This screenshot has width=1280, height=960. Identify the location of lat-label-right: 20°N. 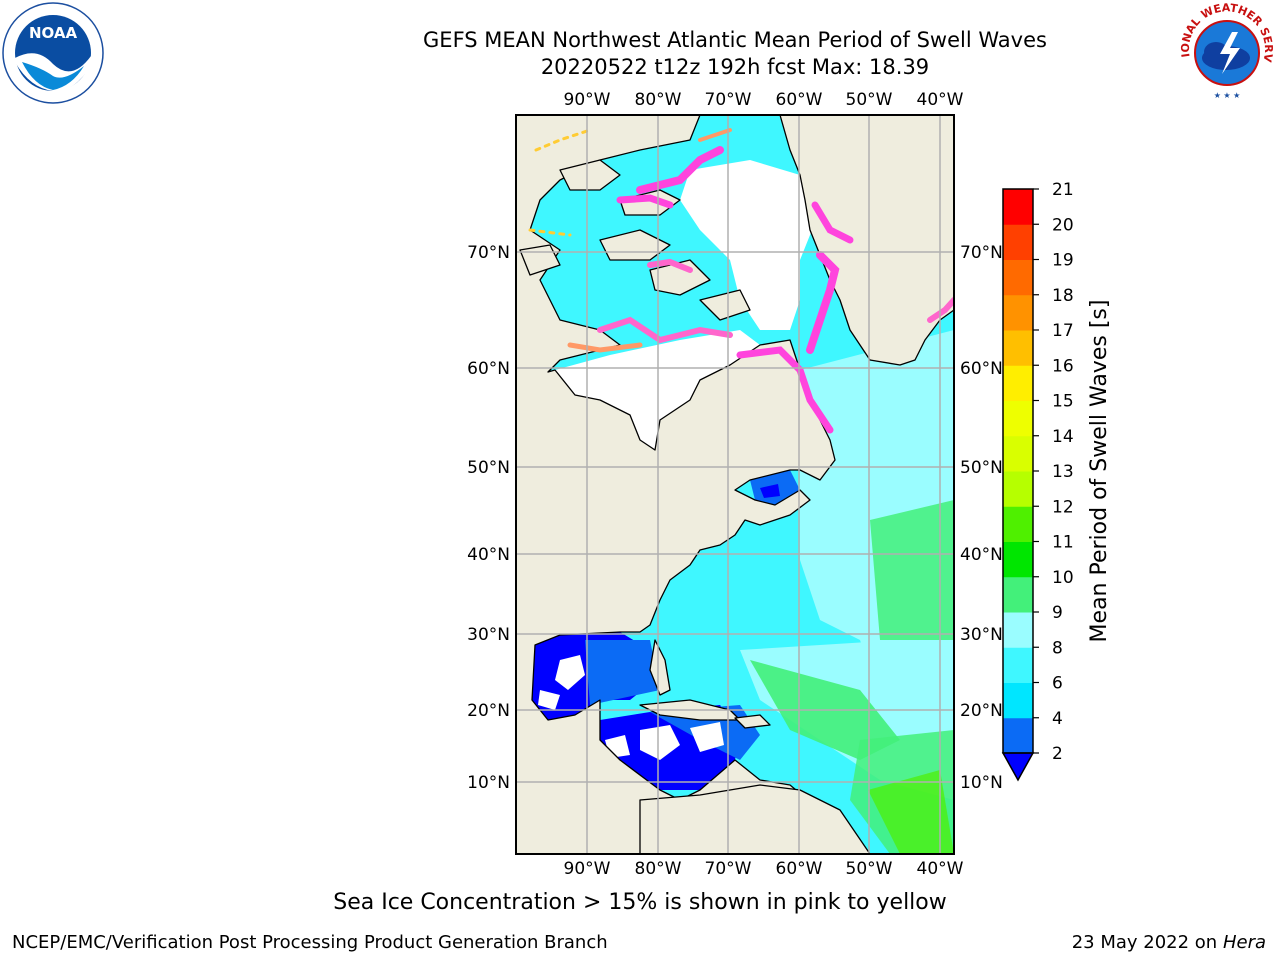
(981, 711).